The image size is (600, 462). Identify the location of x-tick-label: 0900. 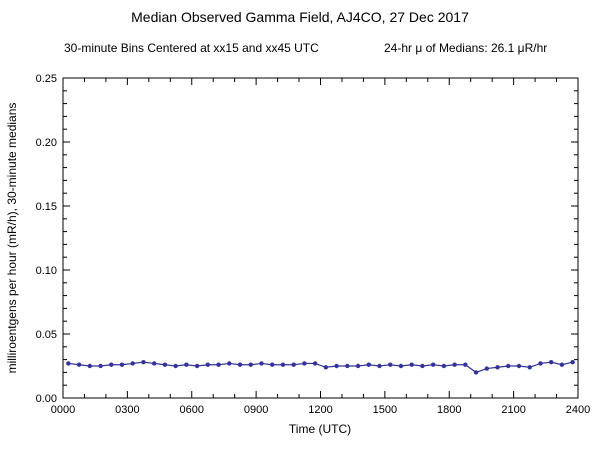
(256, 410).